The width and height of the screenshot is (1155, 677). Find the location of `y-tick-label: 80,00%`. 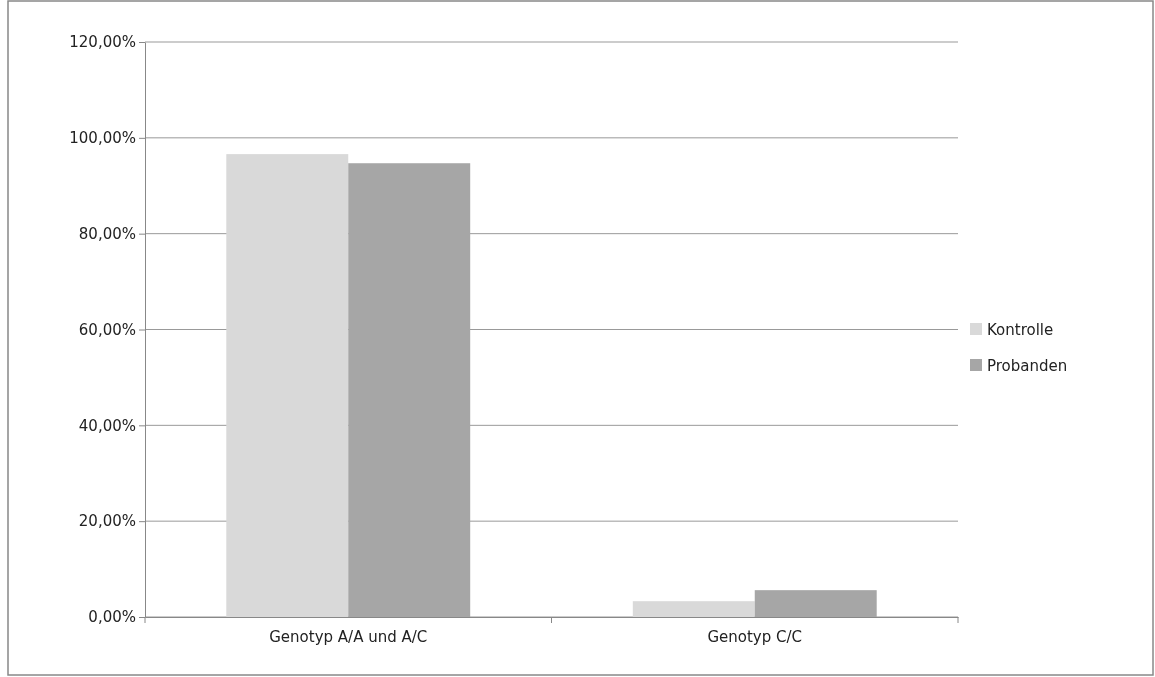

y-tick-label: 80,00% is located at coordinates (107, 233).